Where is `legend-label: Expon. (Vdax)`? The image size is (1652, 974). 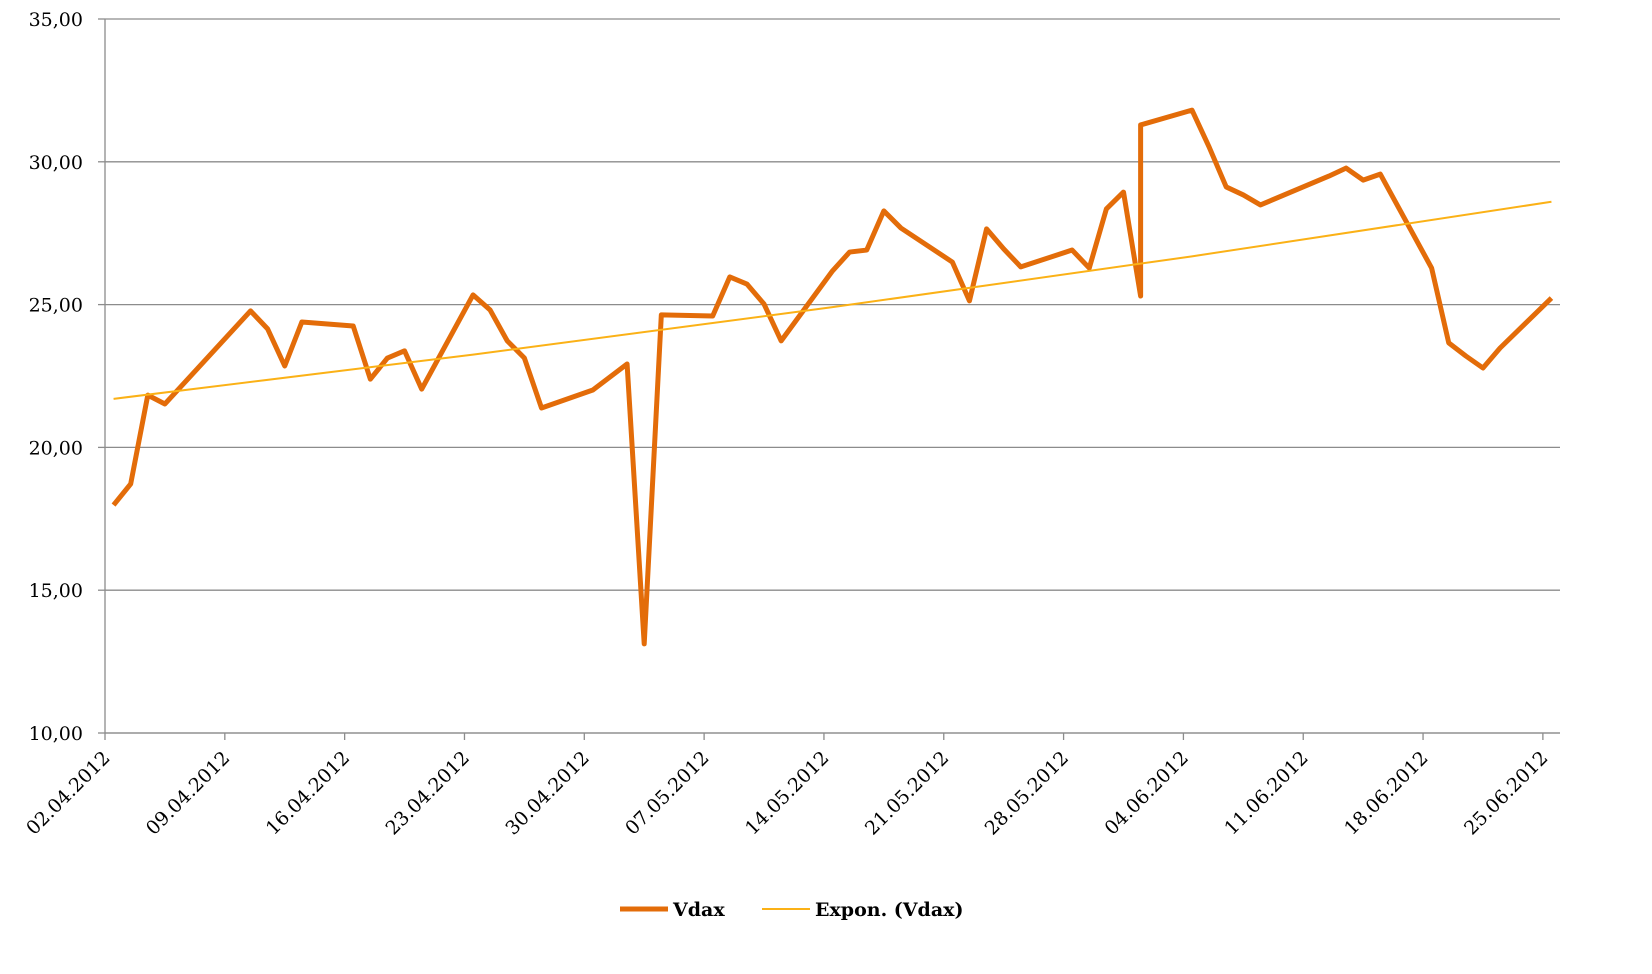
legend-label: Expon. (Vdax) is located at coordinates (889, 910).